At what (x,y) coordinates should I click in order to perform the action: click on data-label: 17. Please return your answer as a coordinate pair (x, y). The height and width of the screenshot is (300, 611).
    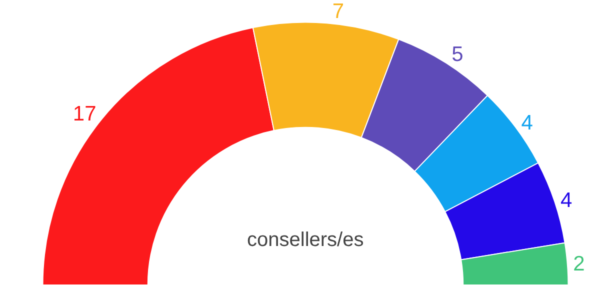
    Looking at the image, I should click on (84, 114).